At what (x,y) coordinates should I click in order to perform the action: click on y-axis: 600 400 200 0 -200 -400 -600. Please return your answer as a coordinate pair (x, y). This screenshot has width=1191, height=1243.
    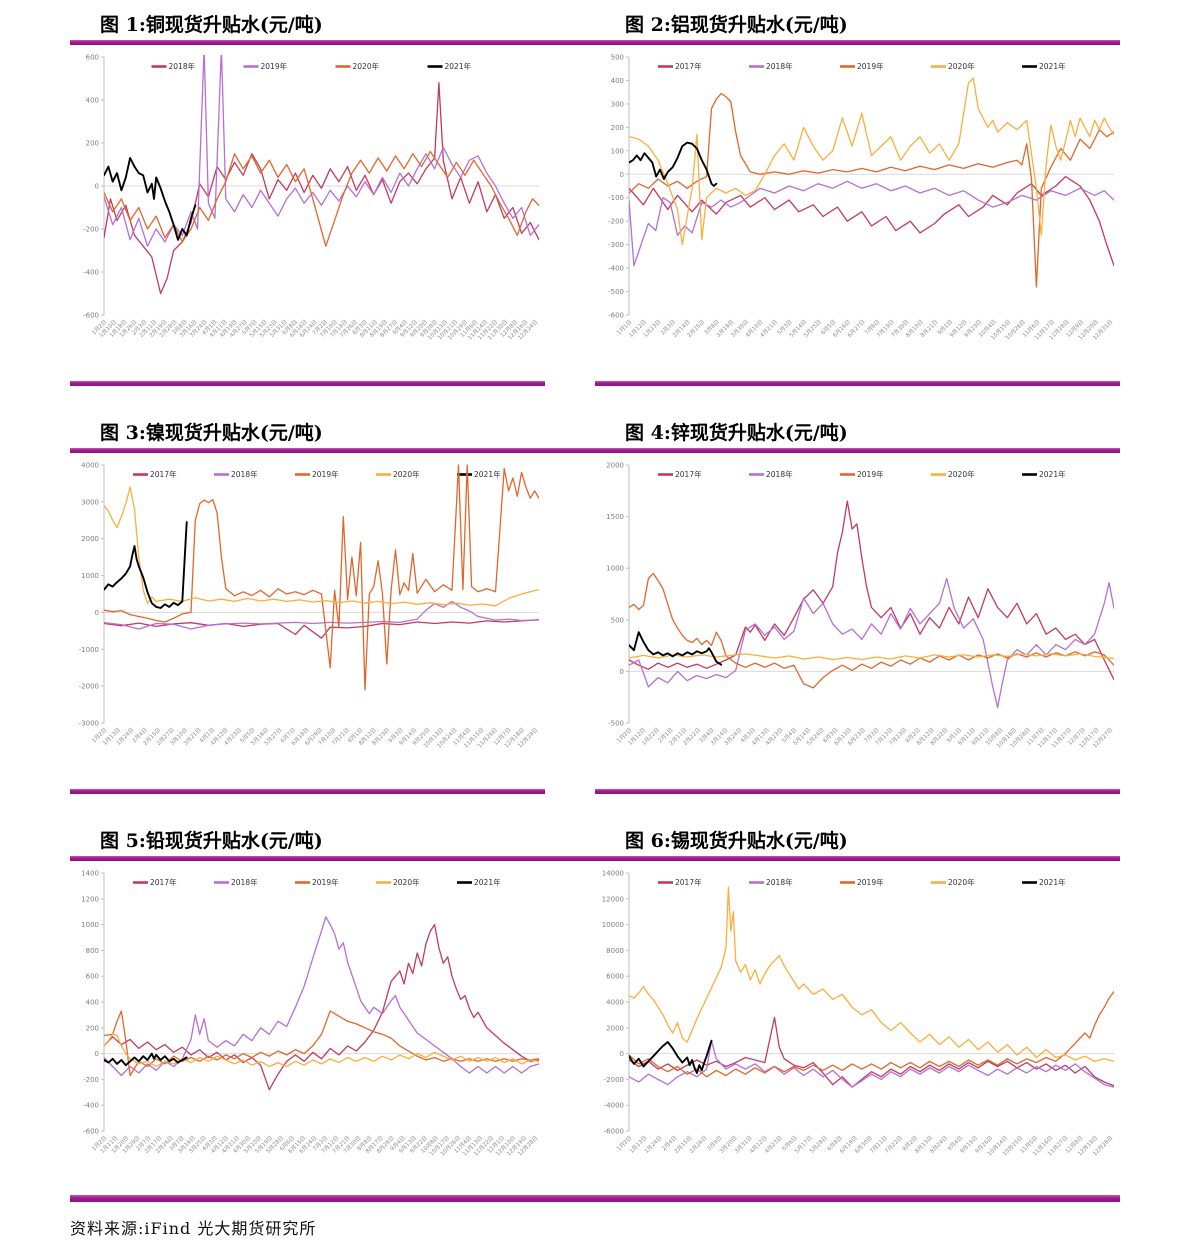
    Looking at the image, I should click on (94, 187).